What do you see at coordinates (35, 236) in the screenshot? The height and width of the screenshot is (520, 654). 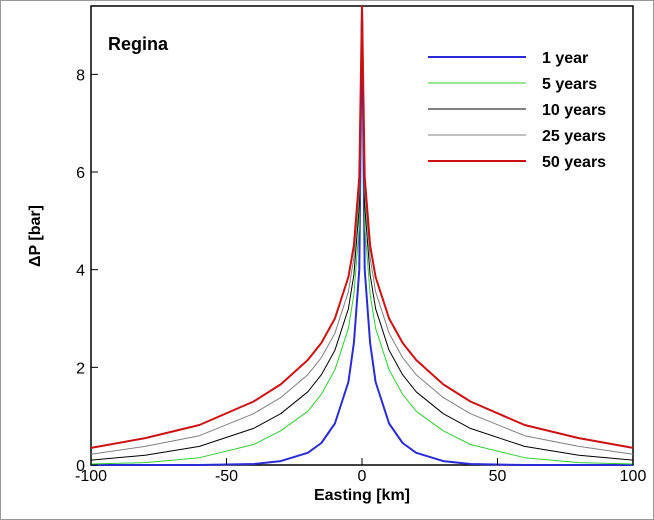 I see `y-axis-title: ΔP [bar]` at bounding box center [35, 236].